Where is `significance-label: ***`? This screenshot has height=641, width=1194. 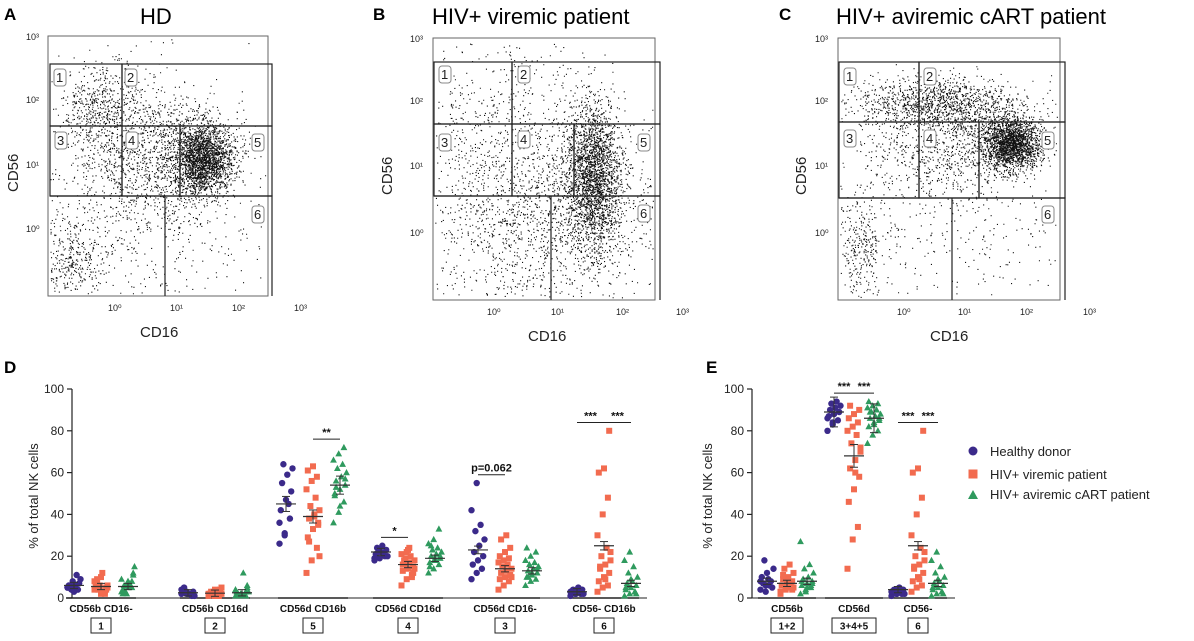
significance-label: *** is located at coordinates (618, 416).